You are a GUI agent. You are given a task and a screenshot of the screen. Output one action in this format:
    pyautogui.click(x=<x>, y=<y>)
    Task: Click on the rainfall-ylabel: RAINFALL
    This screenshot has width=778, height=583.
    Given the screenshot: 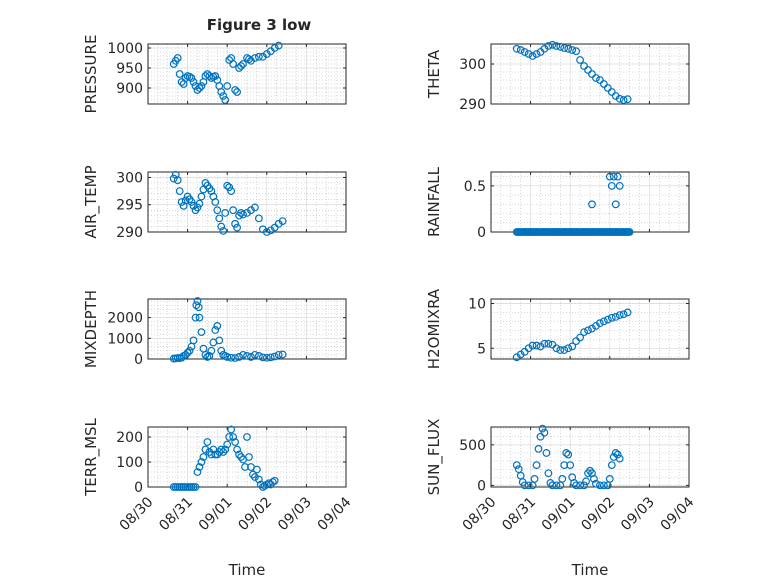 What is the action you would take?
    pyautogui.click(x=434, y=201)
    